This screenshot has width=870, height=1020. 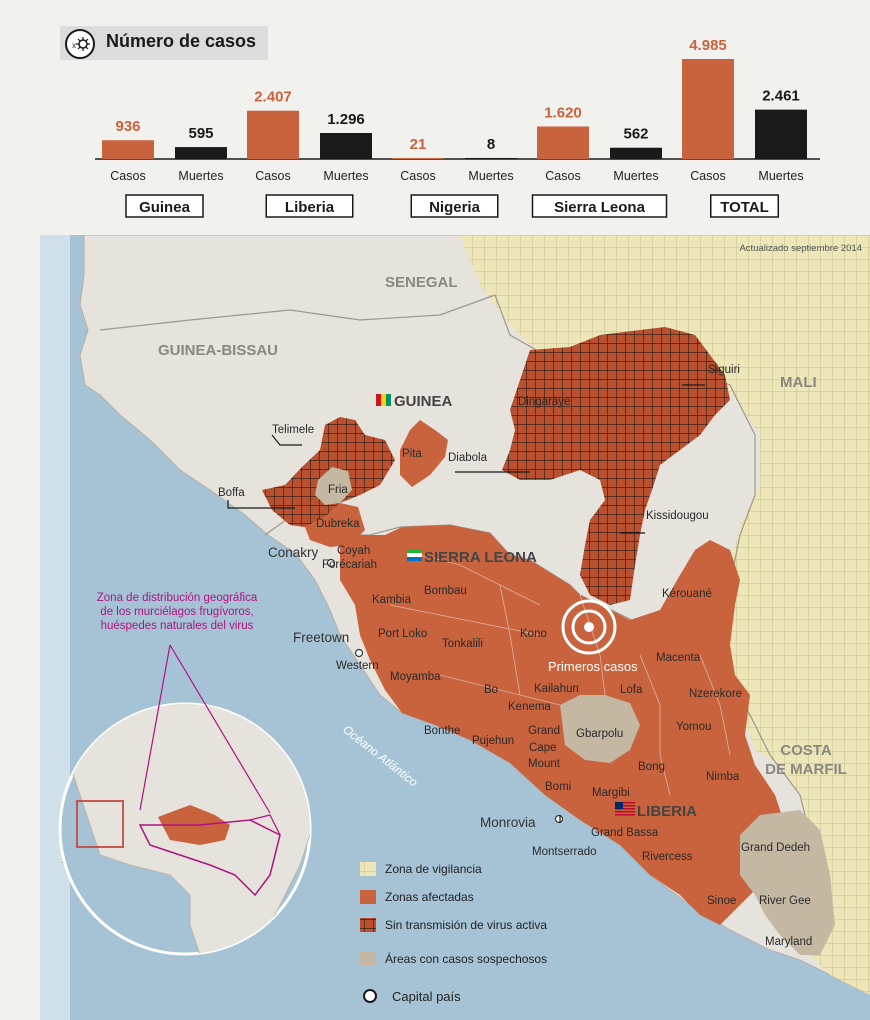 I want to click on bat-note-line: huéspedes naturales del virus, so click(x=177, y=626).